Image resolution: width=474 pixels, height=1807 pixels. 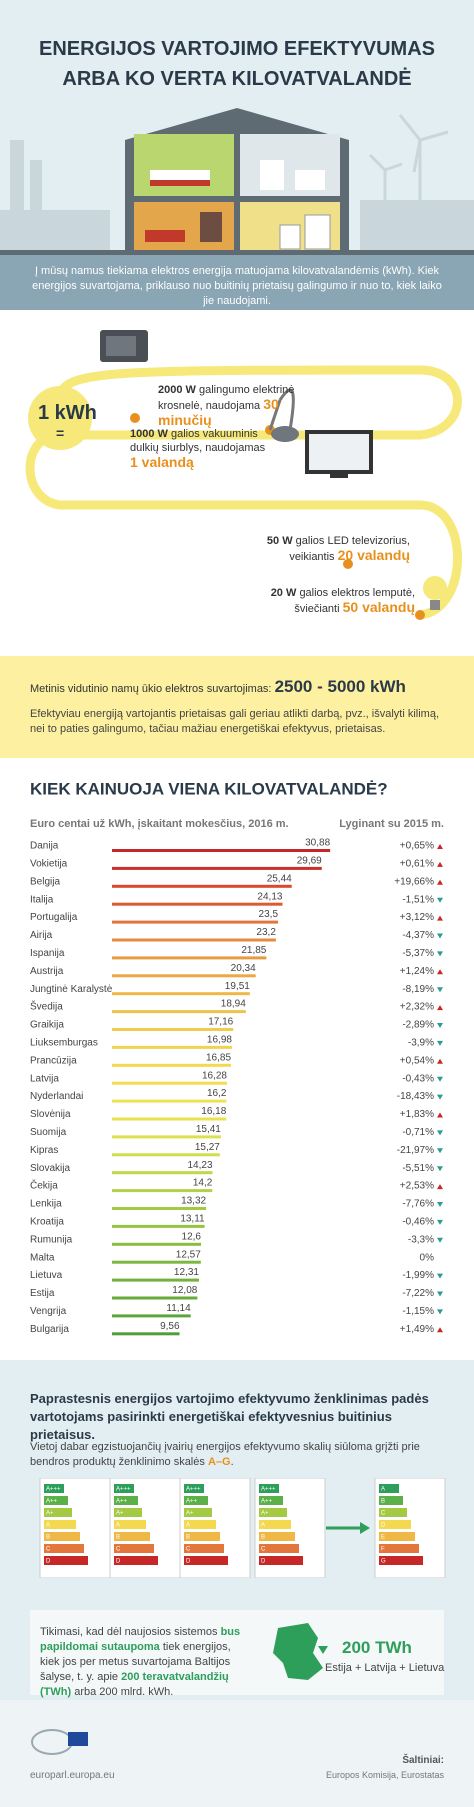 What do you see at coordinates (44, 1150) in the screenshot?
I see `category-label: Kipras` at bounding box center [44, 1150].